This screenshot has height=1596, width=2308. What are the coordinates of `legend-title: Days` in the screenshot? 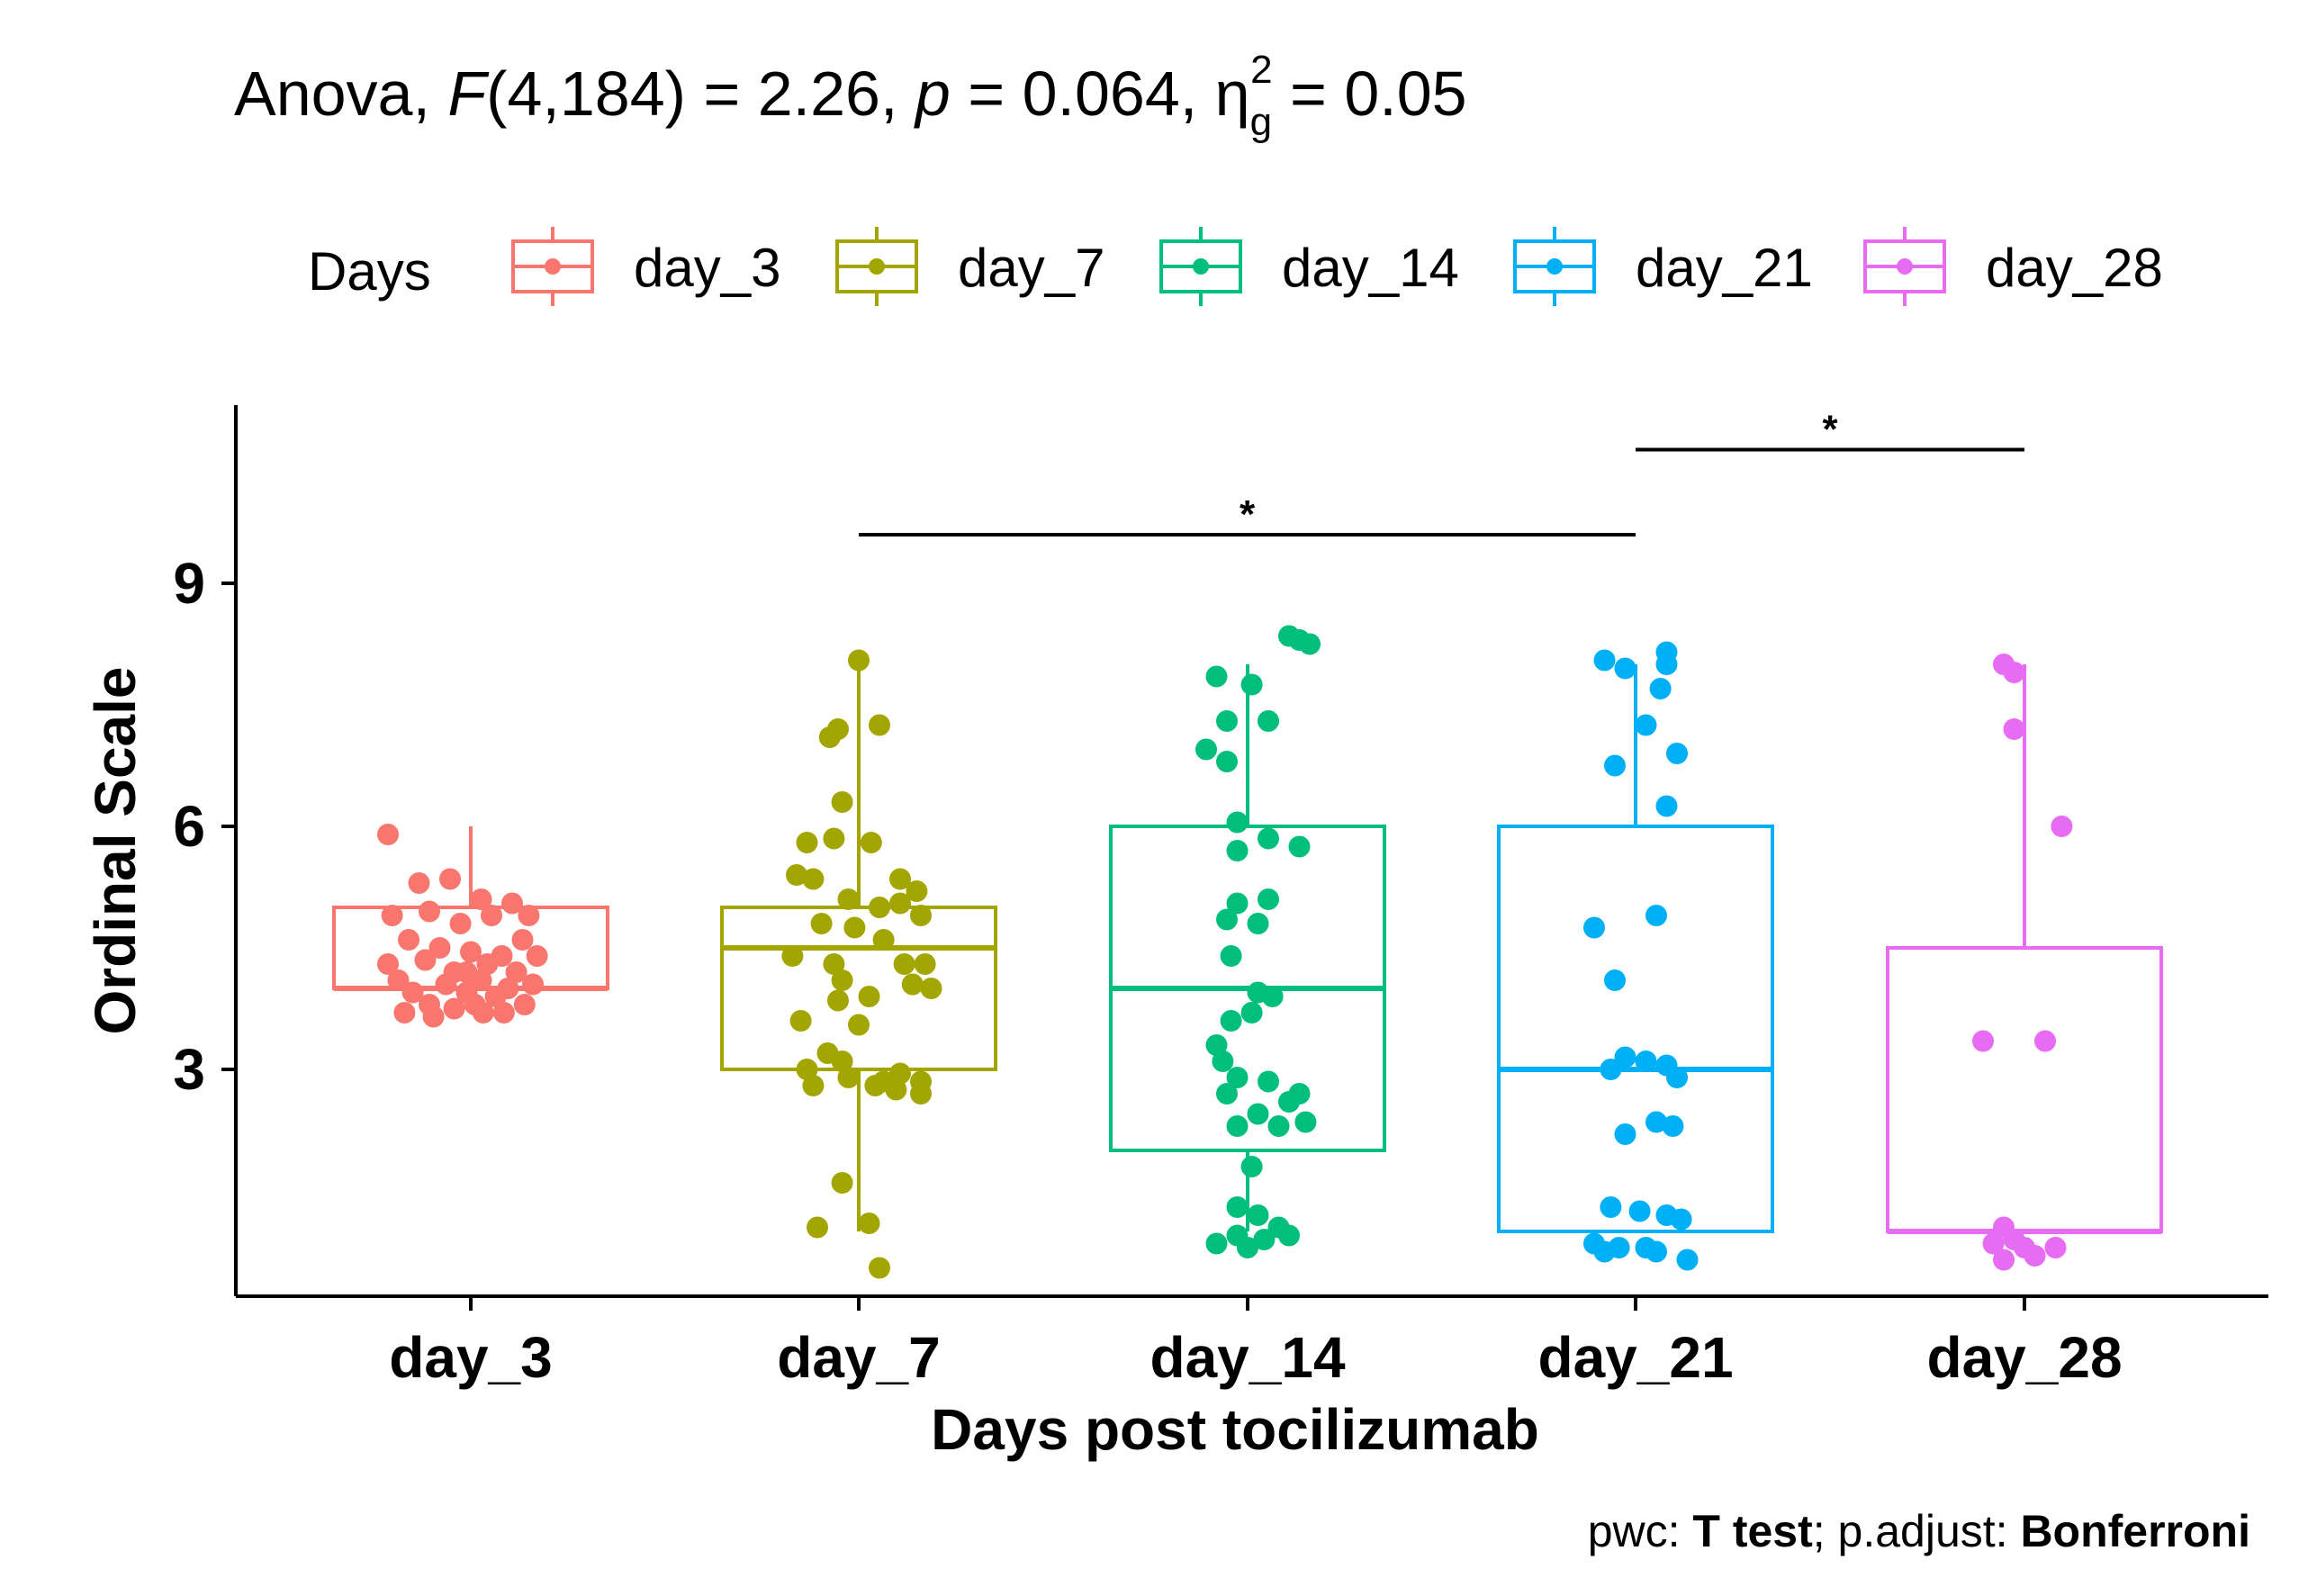 It's located at (369, 271).